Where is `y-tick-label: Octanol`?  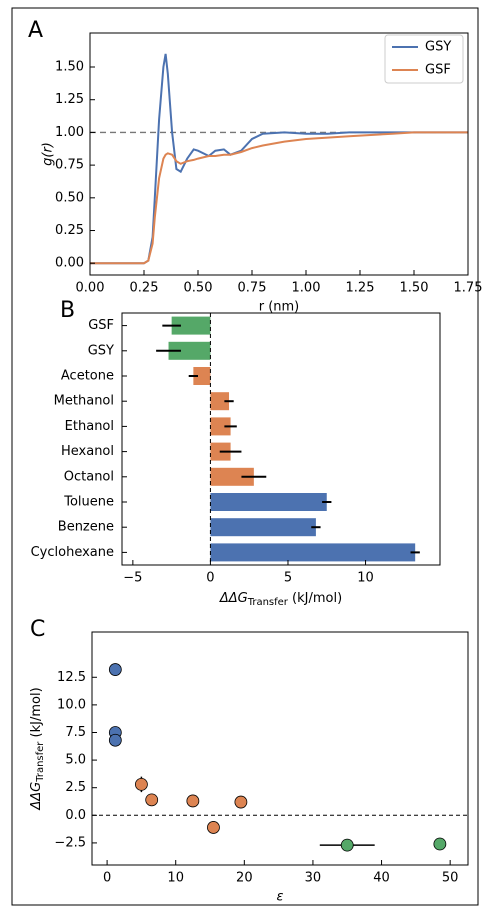 y-tick-label: Octanol is located at coordinates (89, 476).